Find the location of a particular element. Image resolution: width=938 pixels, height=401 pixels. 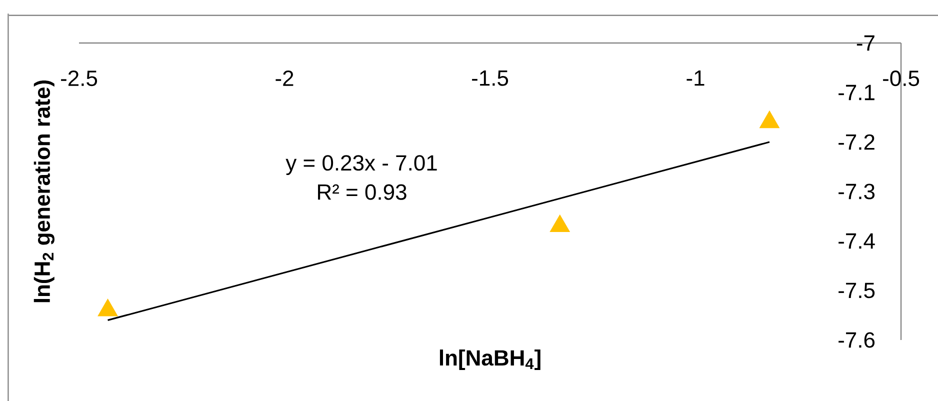

y-tick-label: -7.3 is located at coordinates (856, 192).